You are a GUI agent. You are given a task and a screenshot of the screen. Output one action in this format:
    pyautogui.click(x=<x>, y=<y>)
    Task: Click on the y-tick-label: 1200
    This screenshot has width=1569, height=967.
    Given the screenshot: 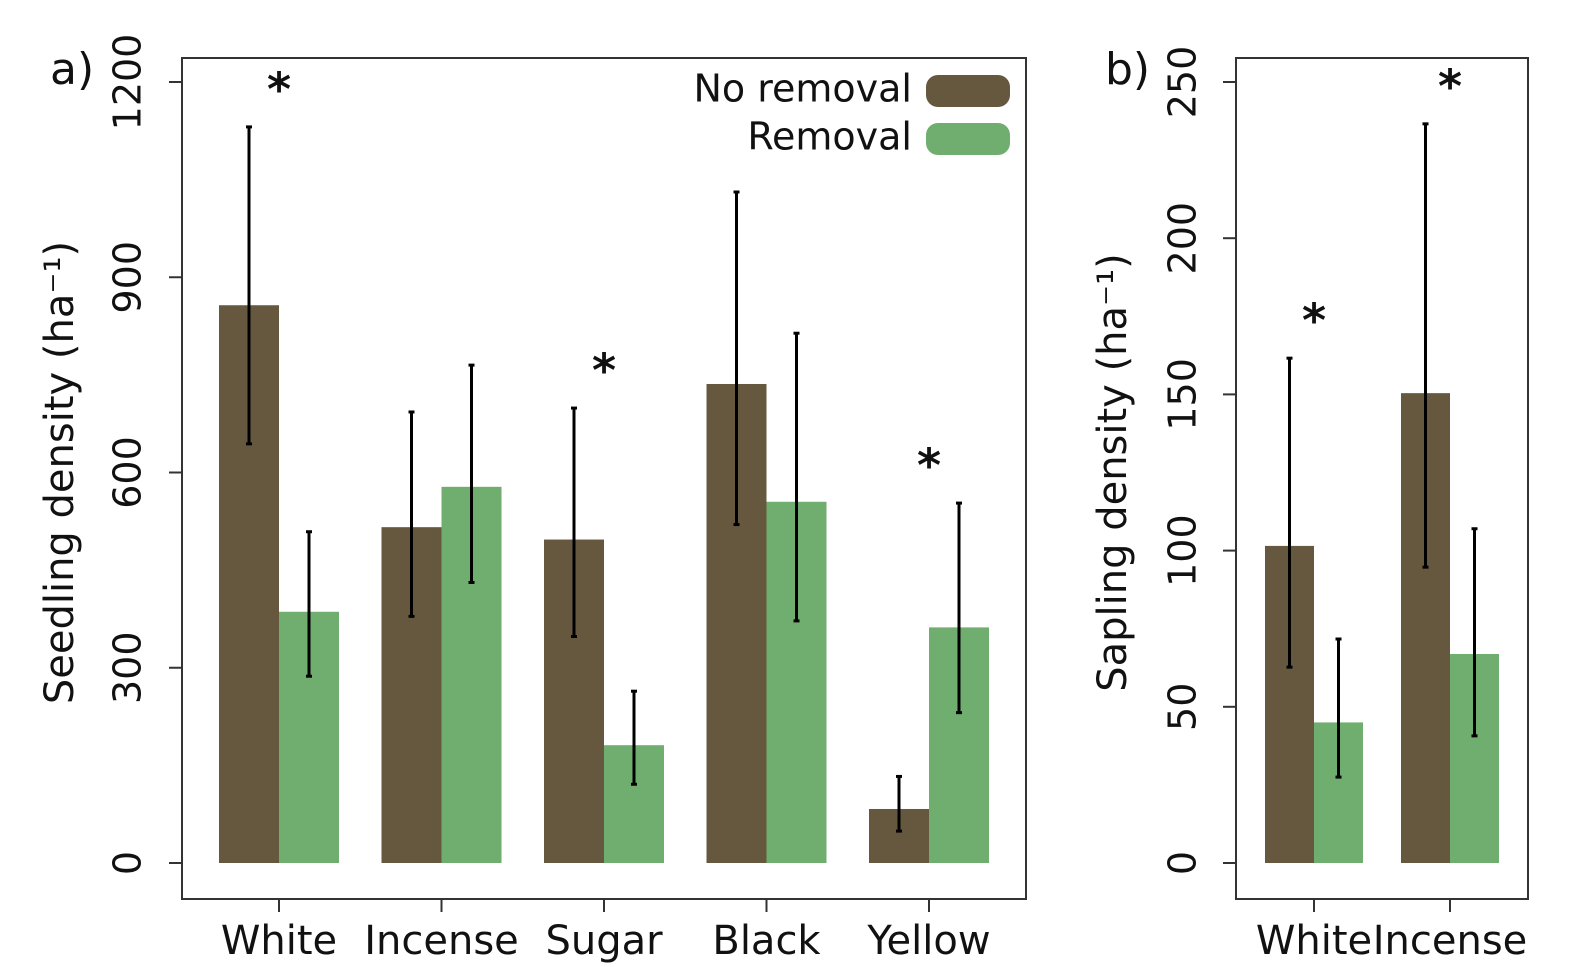 What is the action you would take?
    pyautogui.click(x=128, y=82)
    